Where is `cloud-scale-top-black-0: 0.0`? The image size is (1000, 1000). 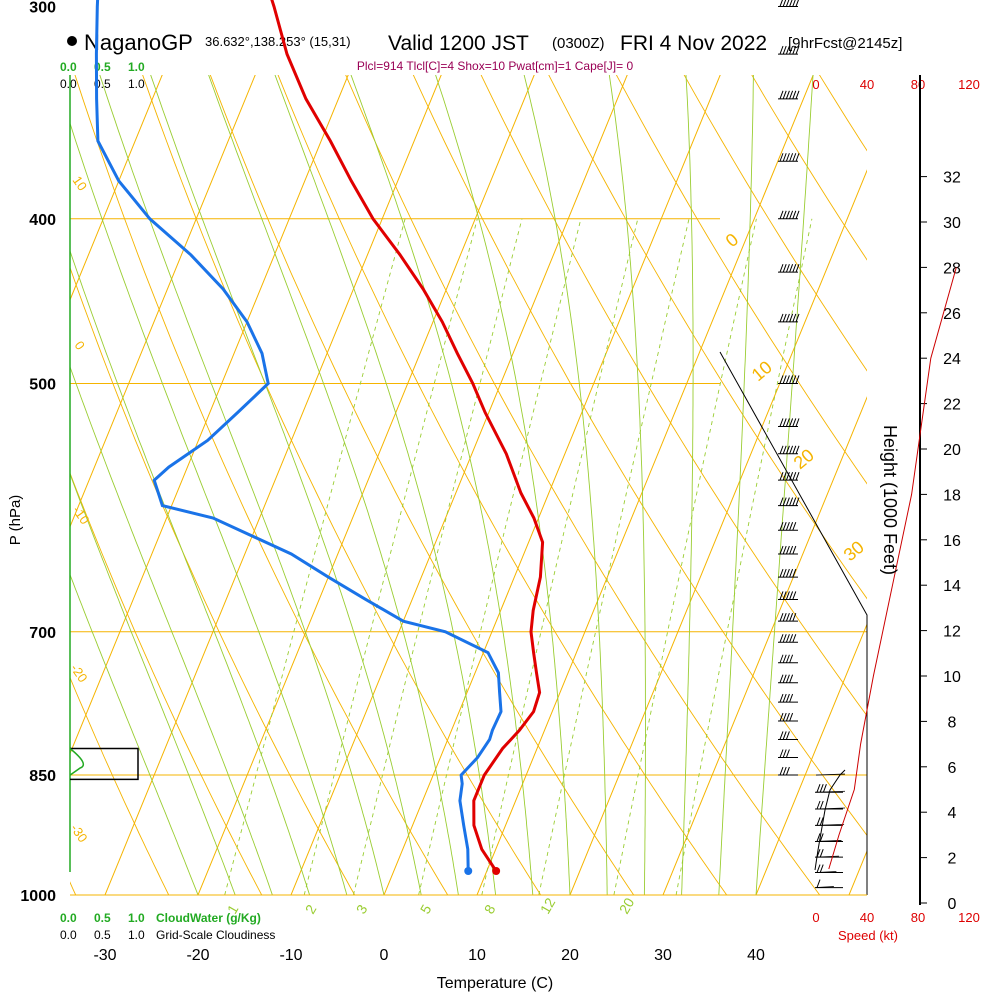 cloud-scale-top-black-0: 0.0 is located at coordinates (68, 84).